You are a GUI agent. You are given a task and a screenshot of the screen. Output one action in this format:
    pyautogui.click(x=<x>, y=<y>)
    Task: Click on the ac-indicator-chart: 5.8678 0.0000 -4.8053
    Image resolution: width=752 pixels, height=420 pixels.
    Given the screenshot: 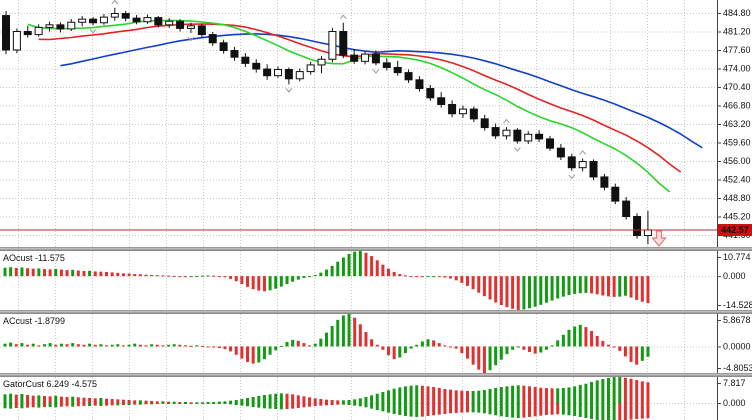 What is the action you would take?
    pyautogui.click(x=376, y=343)
    